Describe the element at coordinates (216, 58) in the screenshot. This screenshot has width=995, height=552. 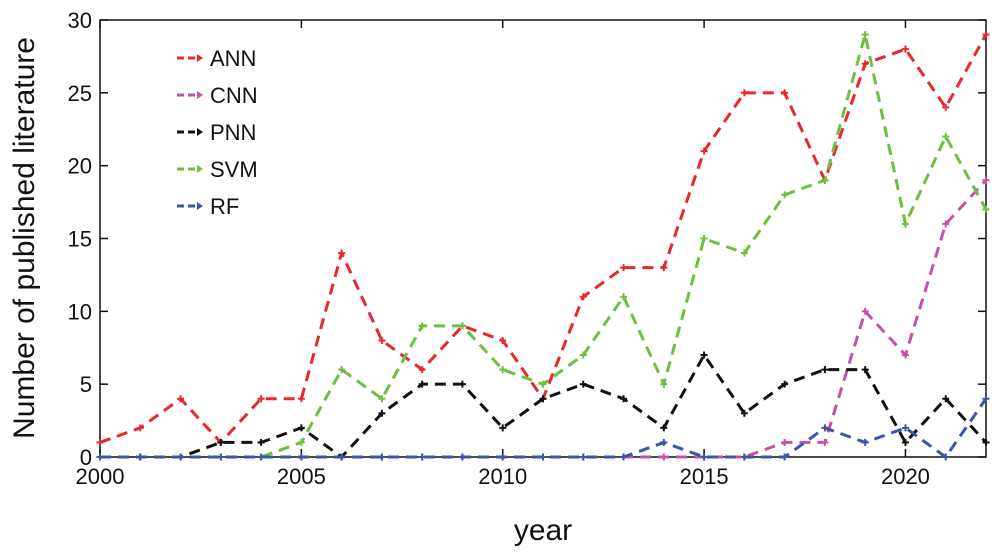
I see `legend-item-ann: ANN` at that location.